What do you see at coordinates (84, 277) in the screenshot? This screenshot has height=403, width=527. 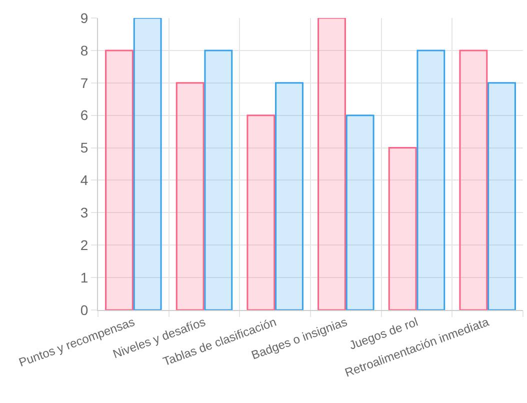 I see `y-tick-label: 1` at bounding box center [84, 277].